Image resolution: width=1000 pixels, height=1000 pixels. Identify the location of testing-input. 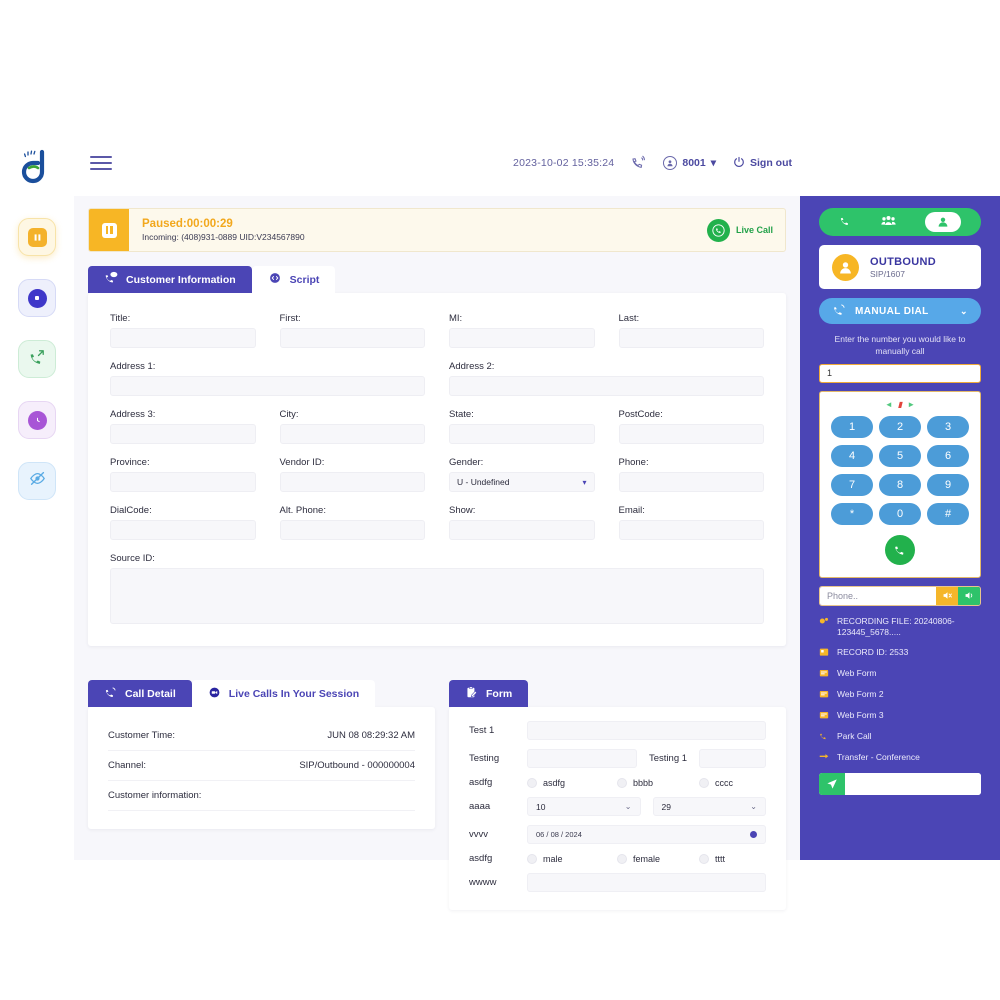
(582, 758).